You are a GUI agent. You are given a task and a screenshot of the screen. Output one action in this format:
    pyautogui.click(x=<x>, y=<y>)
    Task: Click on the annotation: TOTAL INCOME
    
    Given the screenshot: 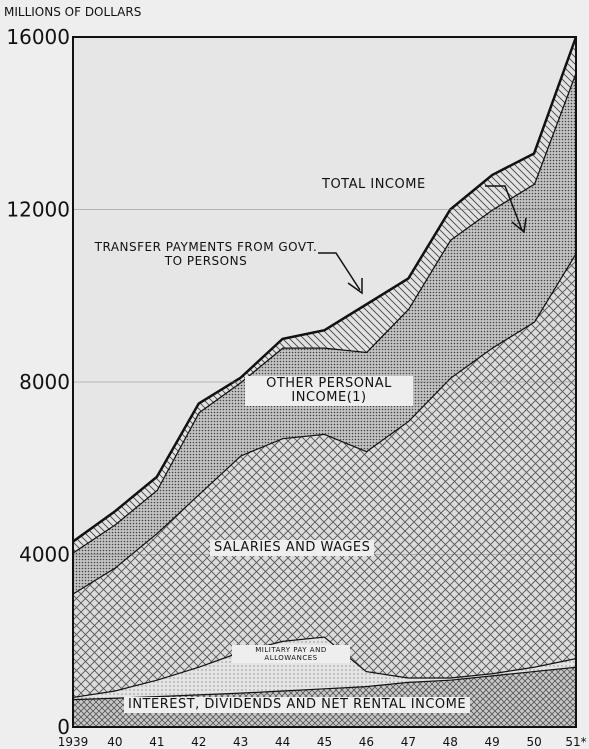 What is the action you would take?
    pyautogui.click(x=374, y=184)
    